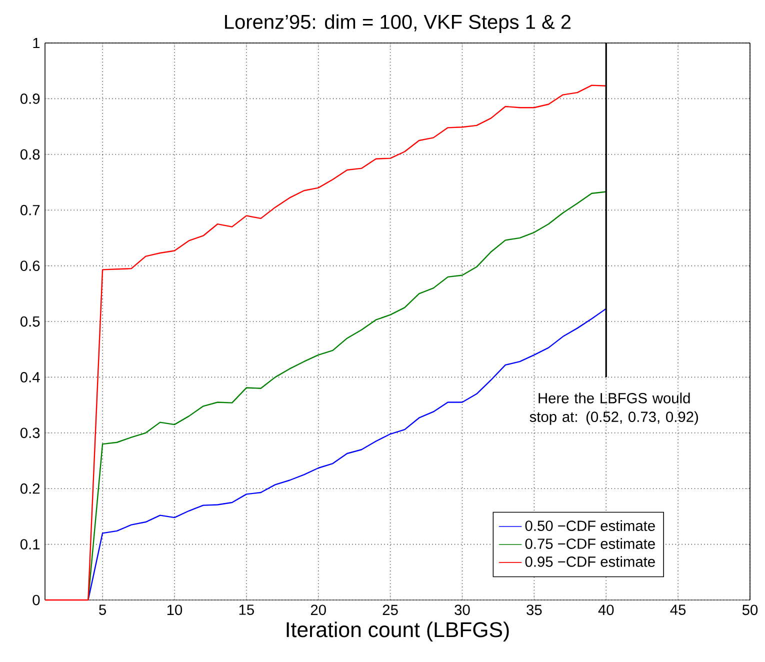 The width and height of the screenshot is (765, 662). Describe the element at coordinates (750, 610) in the screenshot. I see `x-tick-label: 50` at that location.